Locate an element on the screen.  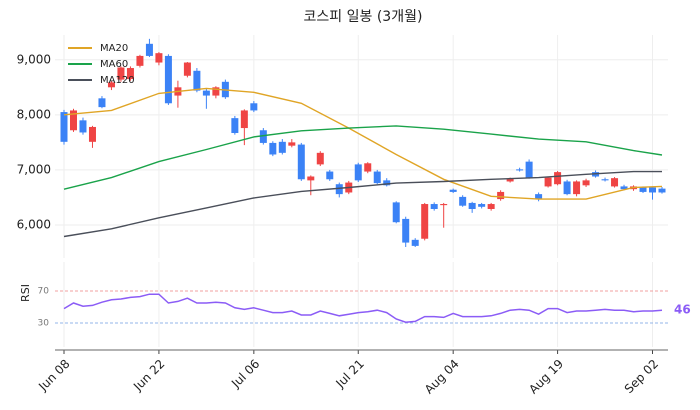
rsi-line is located at coordinates (363, 308).